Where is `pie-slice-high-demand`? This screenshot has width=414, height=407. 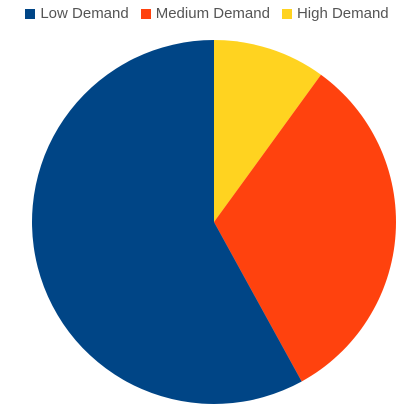
pie-slice-high-demand is located at coordinates (267, 131).